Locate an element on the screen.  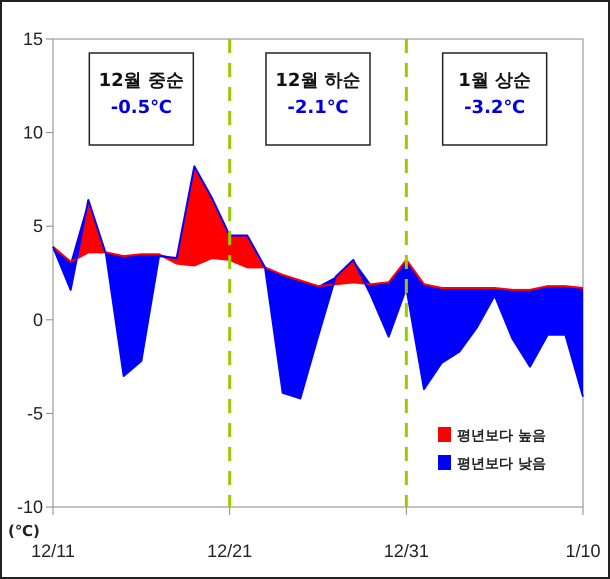
y-tick-label: -5 is located at coordinates (34, 413).